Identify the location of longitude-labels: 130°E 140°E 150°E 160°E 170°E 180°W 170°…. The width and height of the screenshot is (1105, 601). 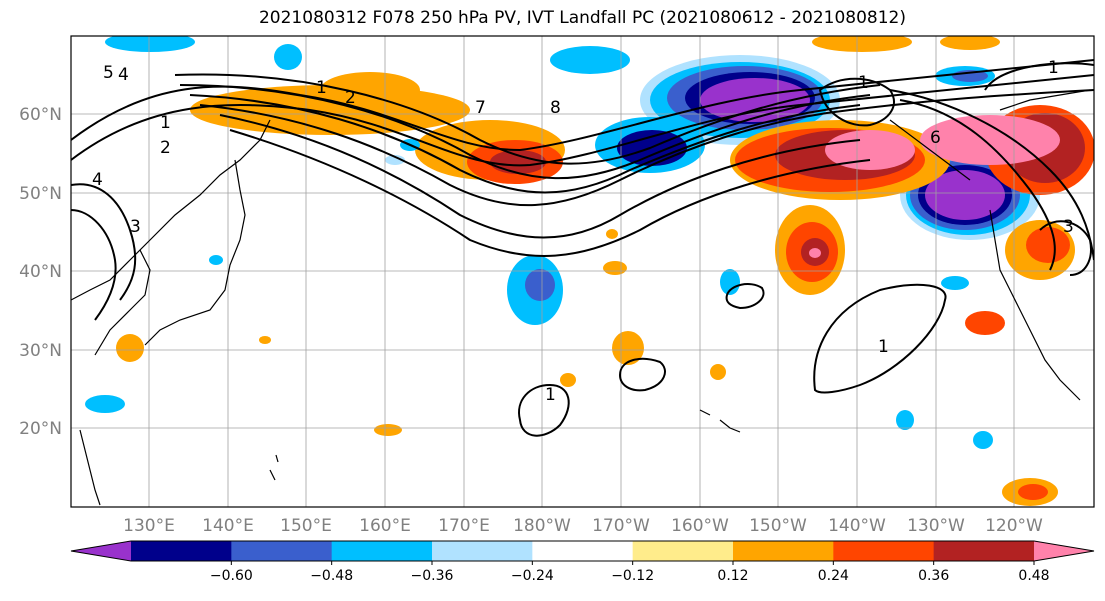
(583, 526).